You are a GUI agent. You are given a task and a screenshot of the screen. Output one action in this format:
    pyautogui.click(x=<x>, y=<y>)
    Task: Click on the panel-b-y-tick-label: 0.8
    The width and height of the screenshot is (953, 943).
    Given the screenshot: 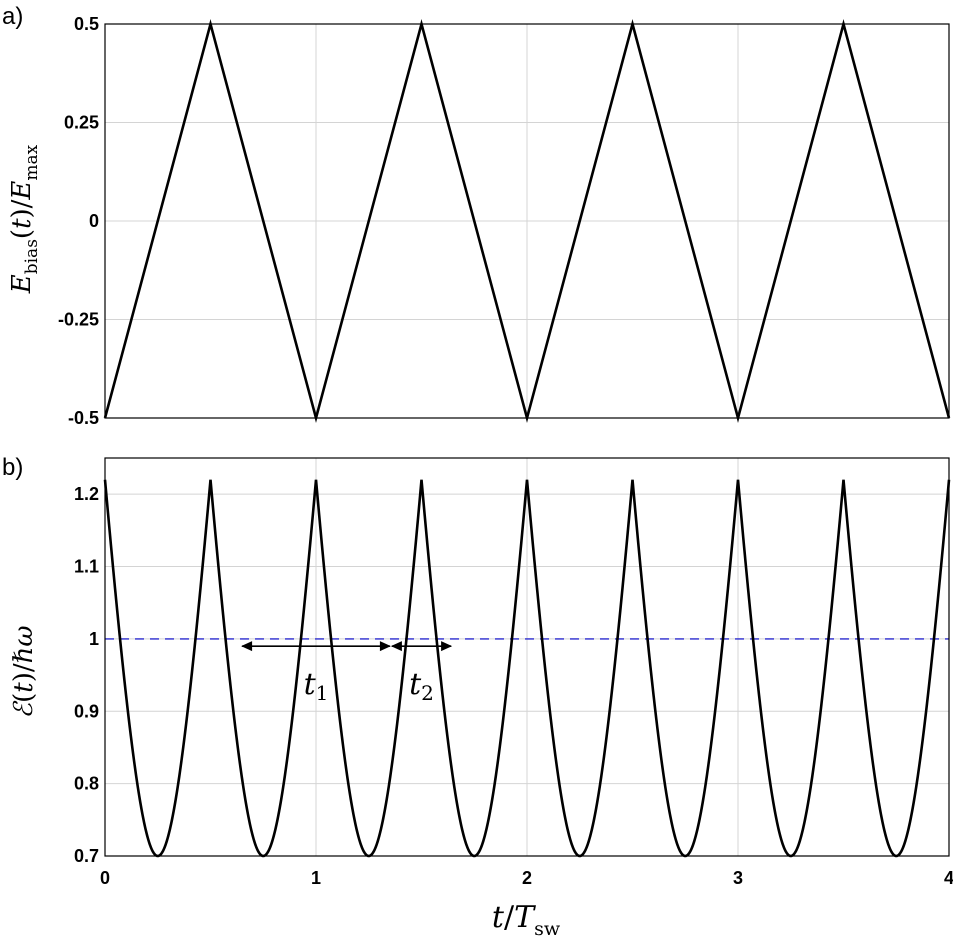 What is the action you would take?
    pyautogui.click(x=86, y=784)
    